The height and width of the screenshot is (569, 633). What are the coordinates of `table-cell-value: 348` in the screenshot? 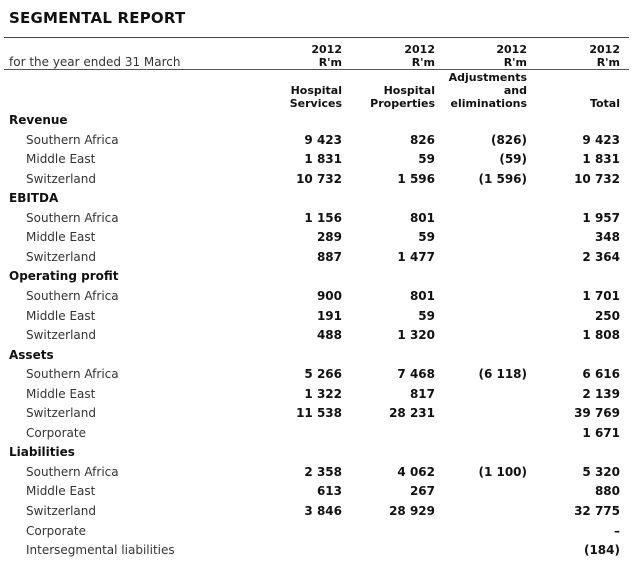 It's located at (607, 237).